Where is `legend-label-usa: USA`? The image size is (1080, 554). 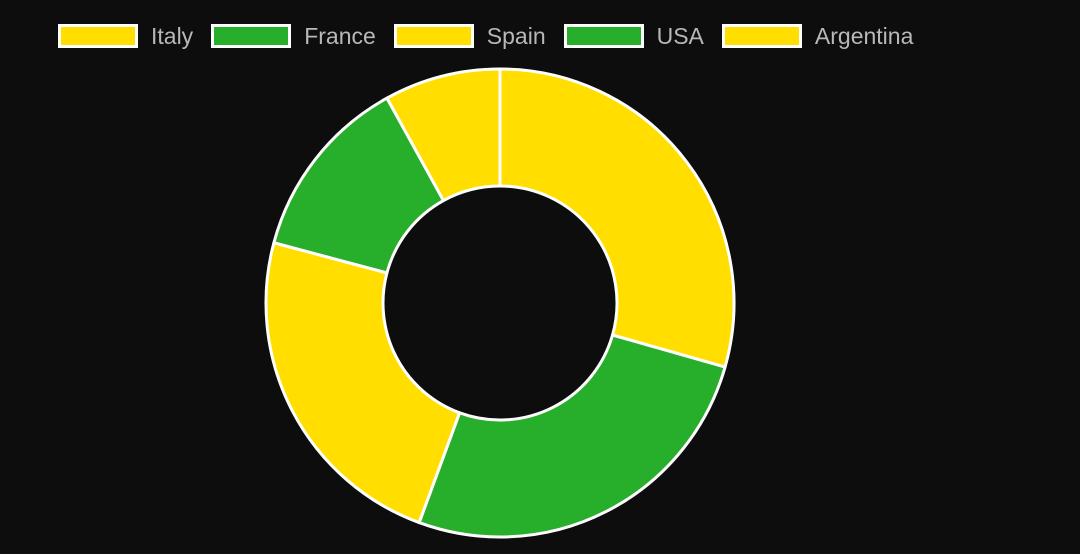 legend-label-usa: USA is located at coordinates (680, 35).